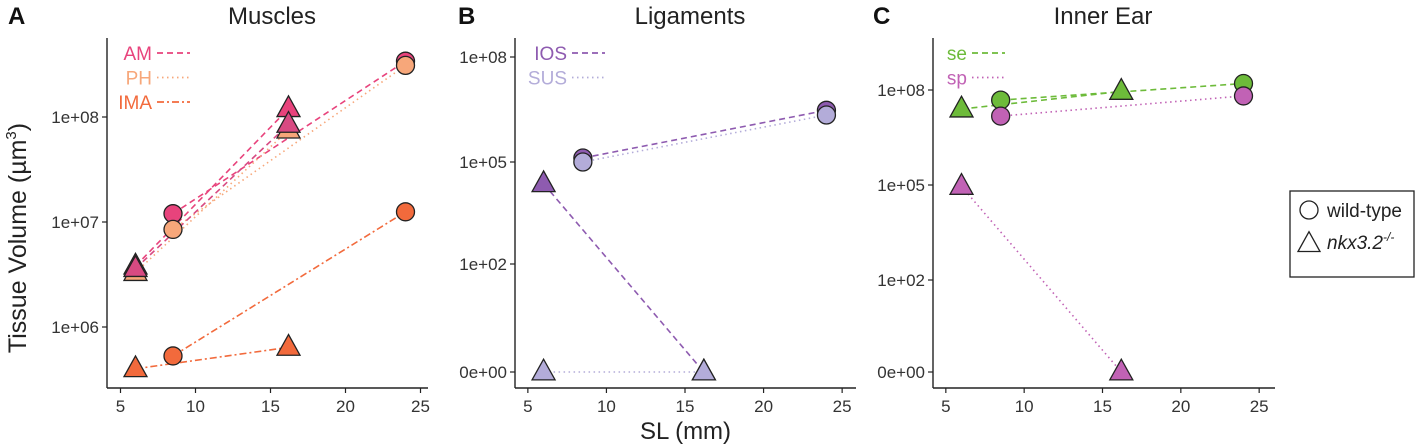 The height and width of the screenshot is (446, 1420). What do you see at coordinates (289, 284) in the screenshot?
I see `series-line-ima-wt` at bounding box center [289, 284].